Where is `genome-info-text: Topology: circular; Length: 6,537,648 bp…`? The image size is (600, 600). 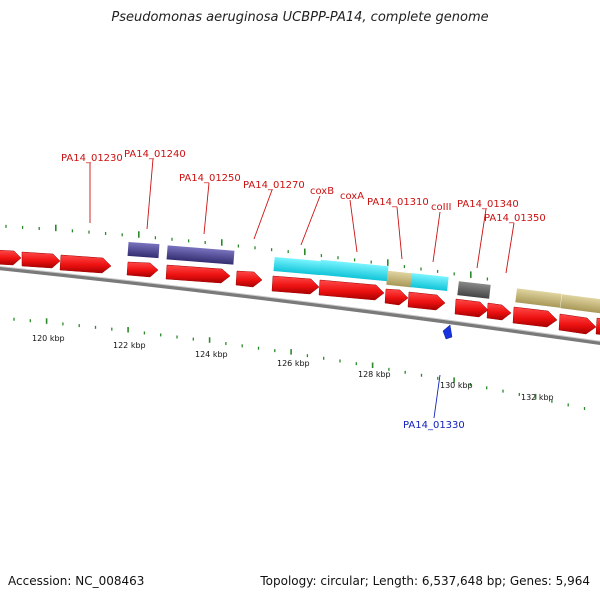 genome-info-text: Topology: circular; Length: 6,537,648 bp… is located at coordinates (425, 581).